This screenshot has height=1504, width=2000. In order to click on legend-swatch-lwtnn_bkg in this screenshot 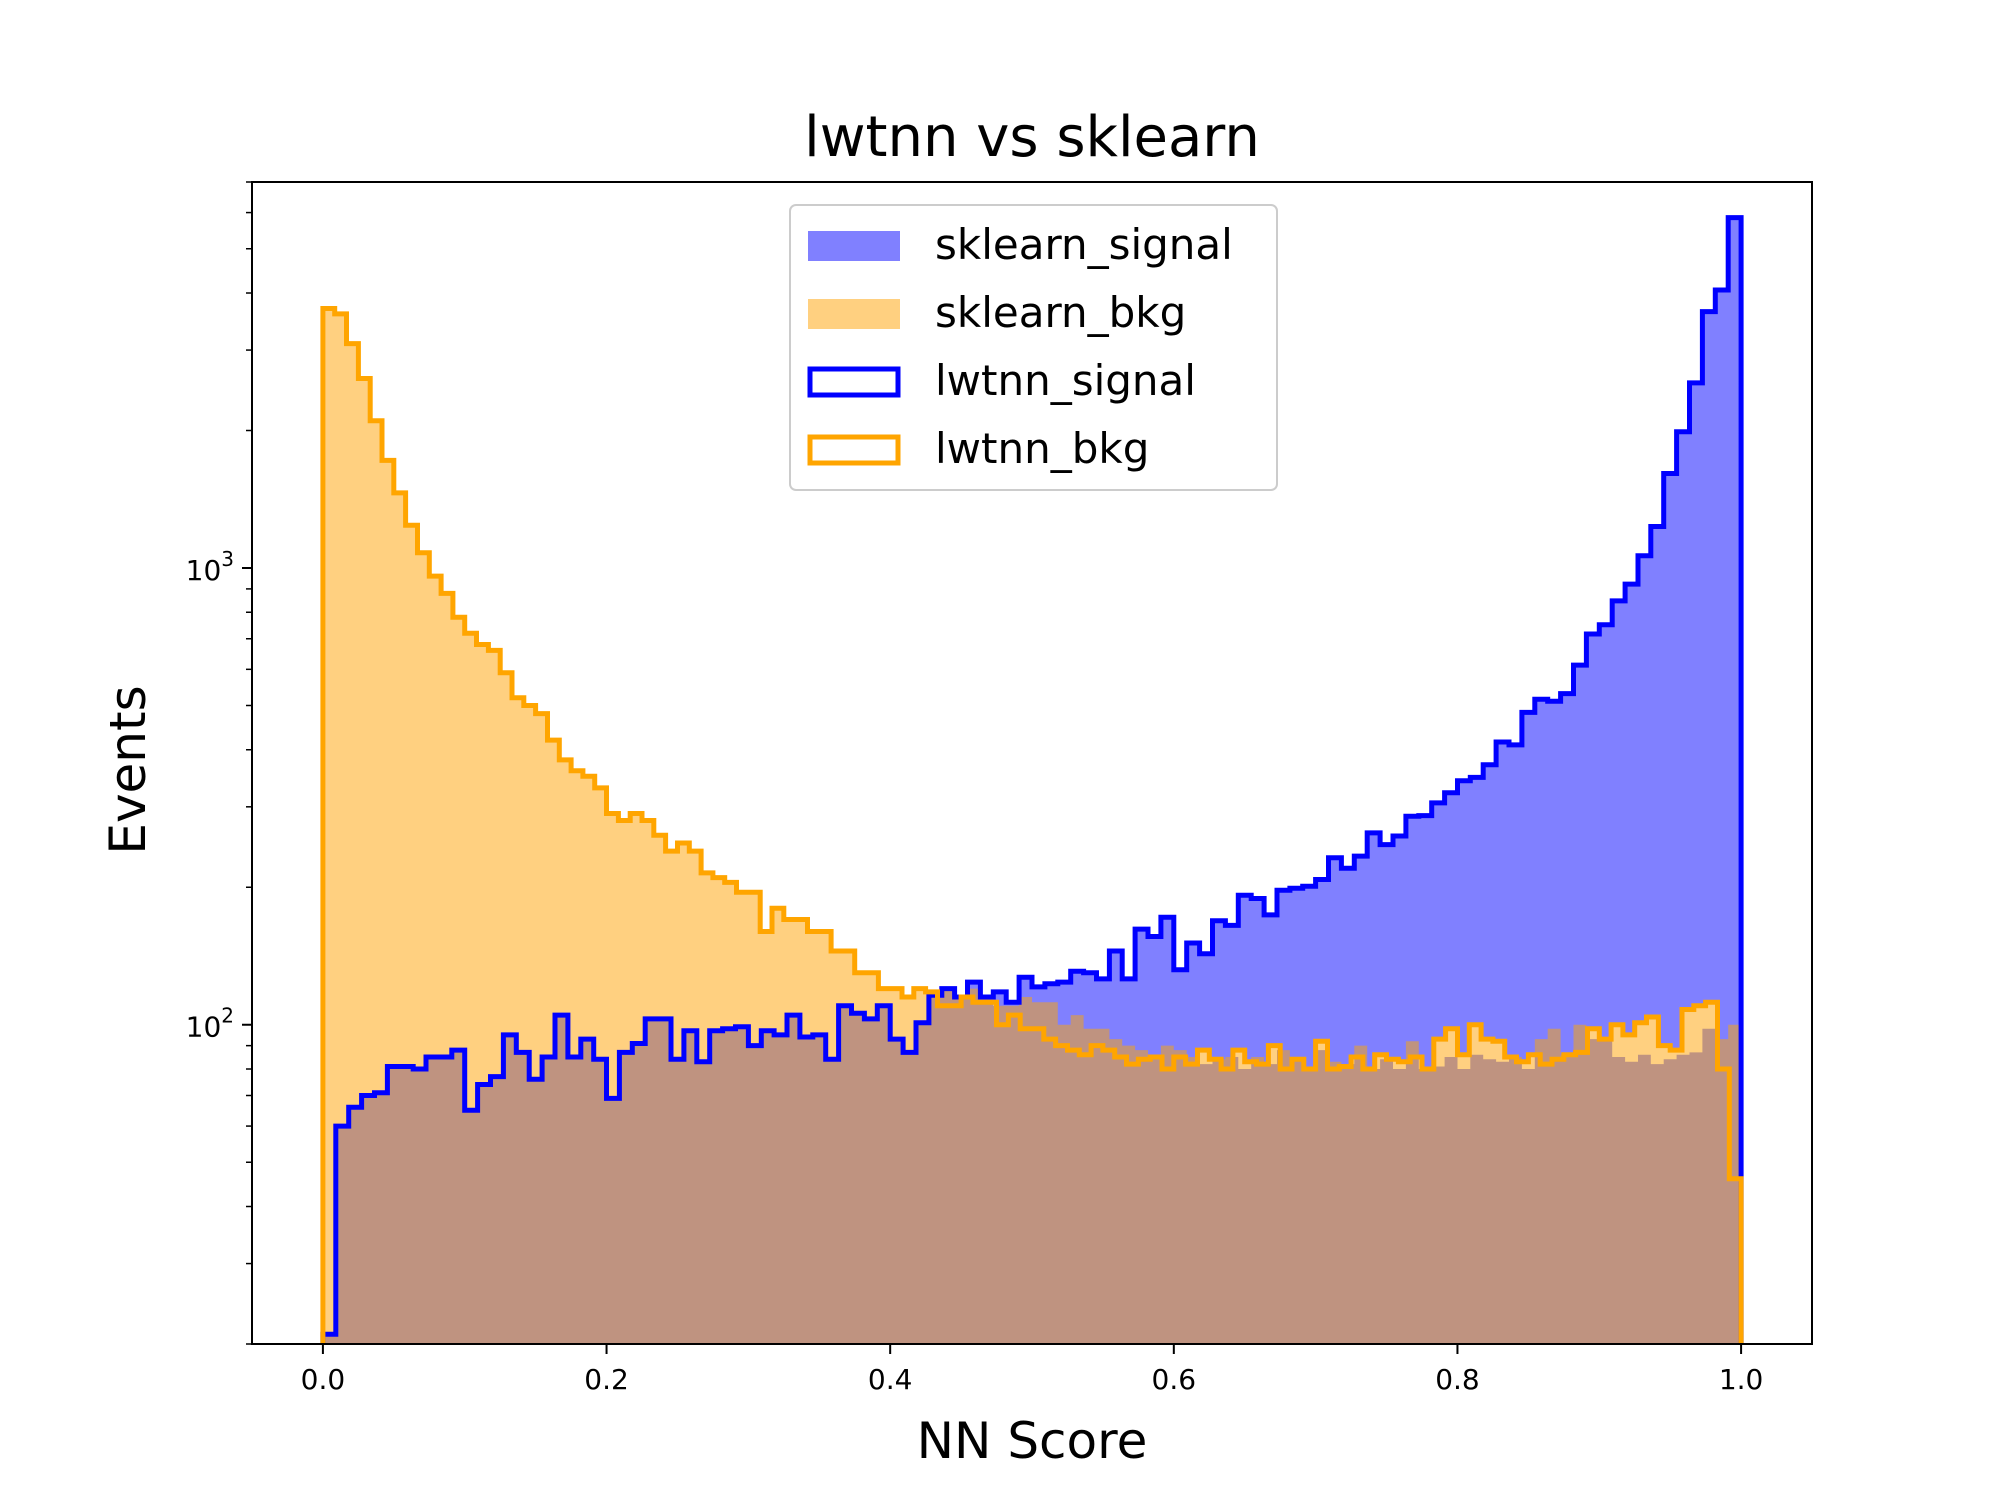, I will do `click(854, 450)`.